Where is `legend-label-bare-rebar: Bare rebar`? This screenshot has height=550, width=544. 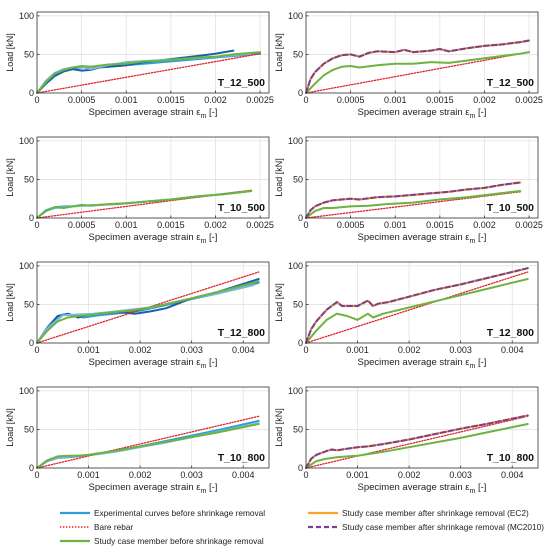 legend-label-bare-rebar: Bare rebar is located at coordinates (114, 526).